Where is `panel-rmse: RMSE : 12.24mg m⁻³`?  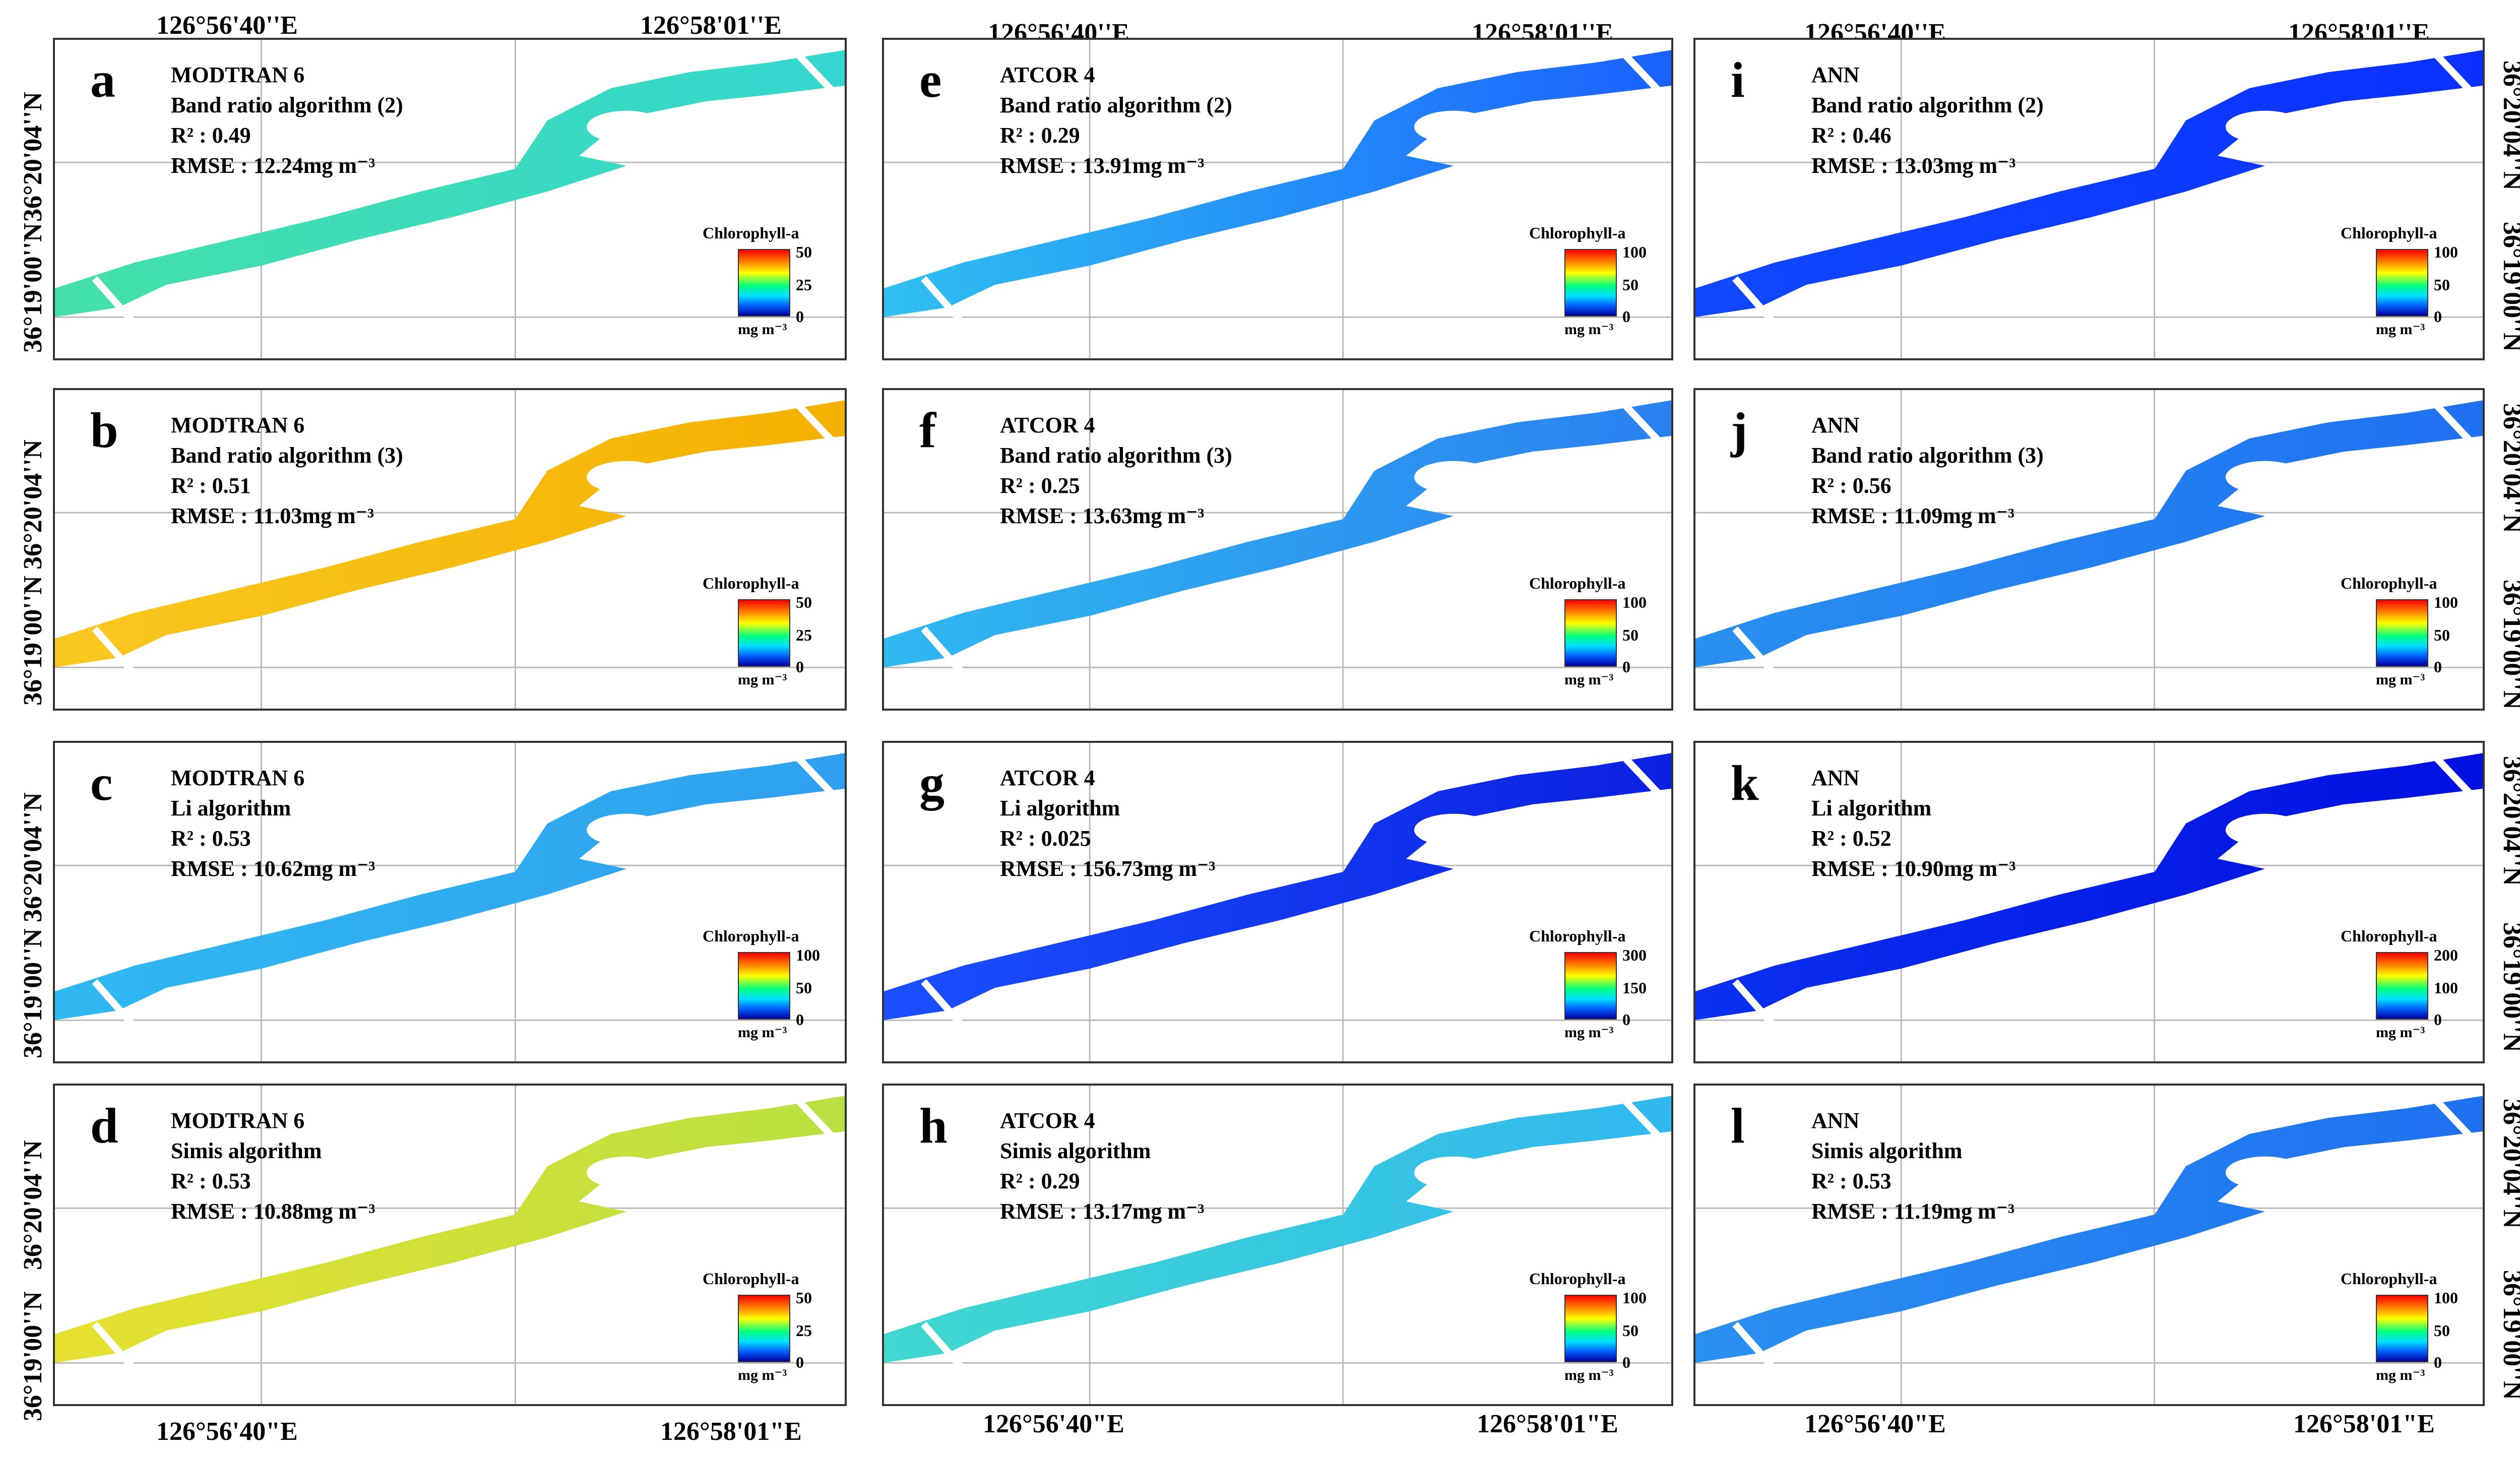 panel-rmse: RMSE : 12.24mg m⁻³ is located at coordinates (273, 166).